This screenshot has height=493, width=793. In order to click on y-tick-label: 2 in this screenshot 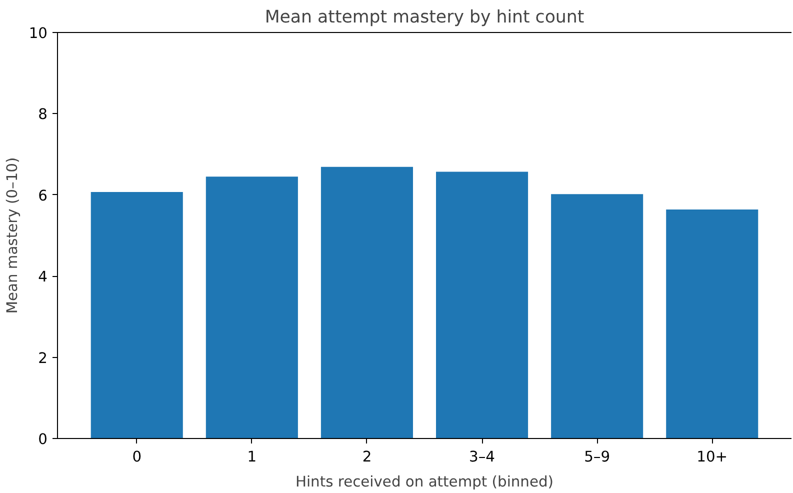, I will do `click(43, 358)`.